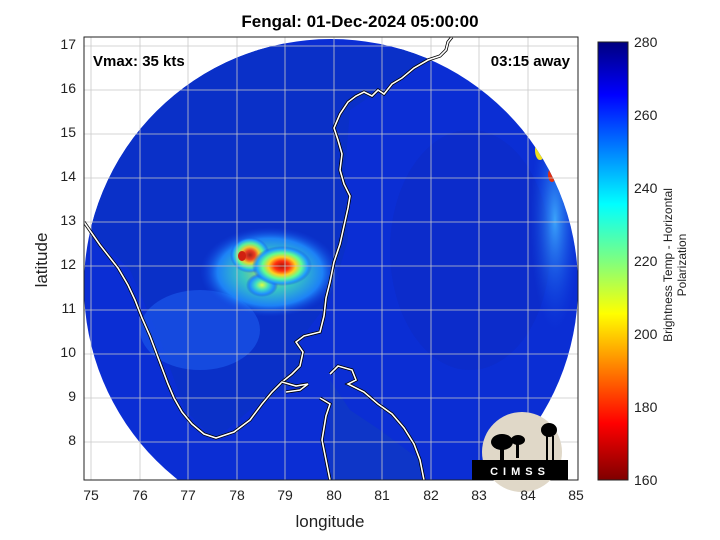 This screenshot has height=540, width=720. Describe the element at coordinates (330, 521) in the screenshot. I see `x-axis-label: longitude` at that location.